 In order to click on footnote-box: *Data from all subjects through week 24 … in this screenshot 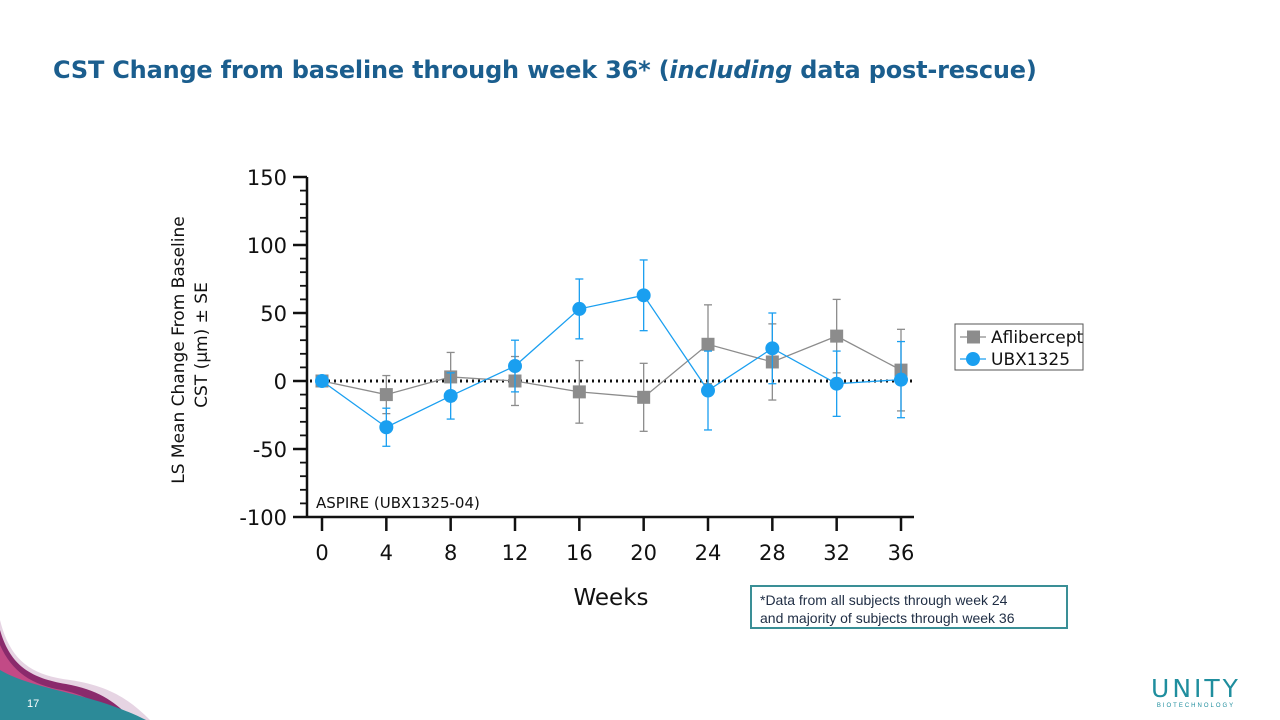, I will do `click(909, 607)`.